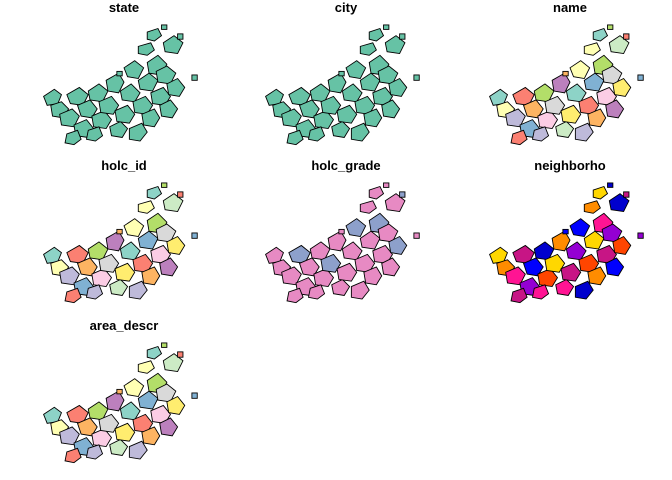  Describe the element at coordinates (124, 165) in the screenshot. I see `panel-title: holc_id` at that location.